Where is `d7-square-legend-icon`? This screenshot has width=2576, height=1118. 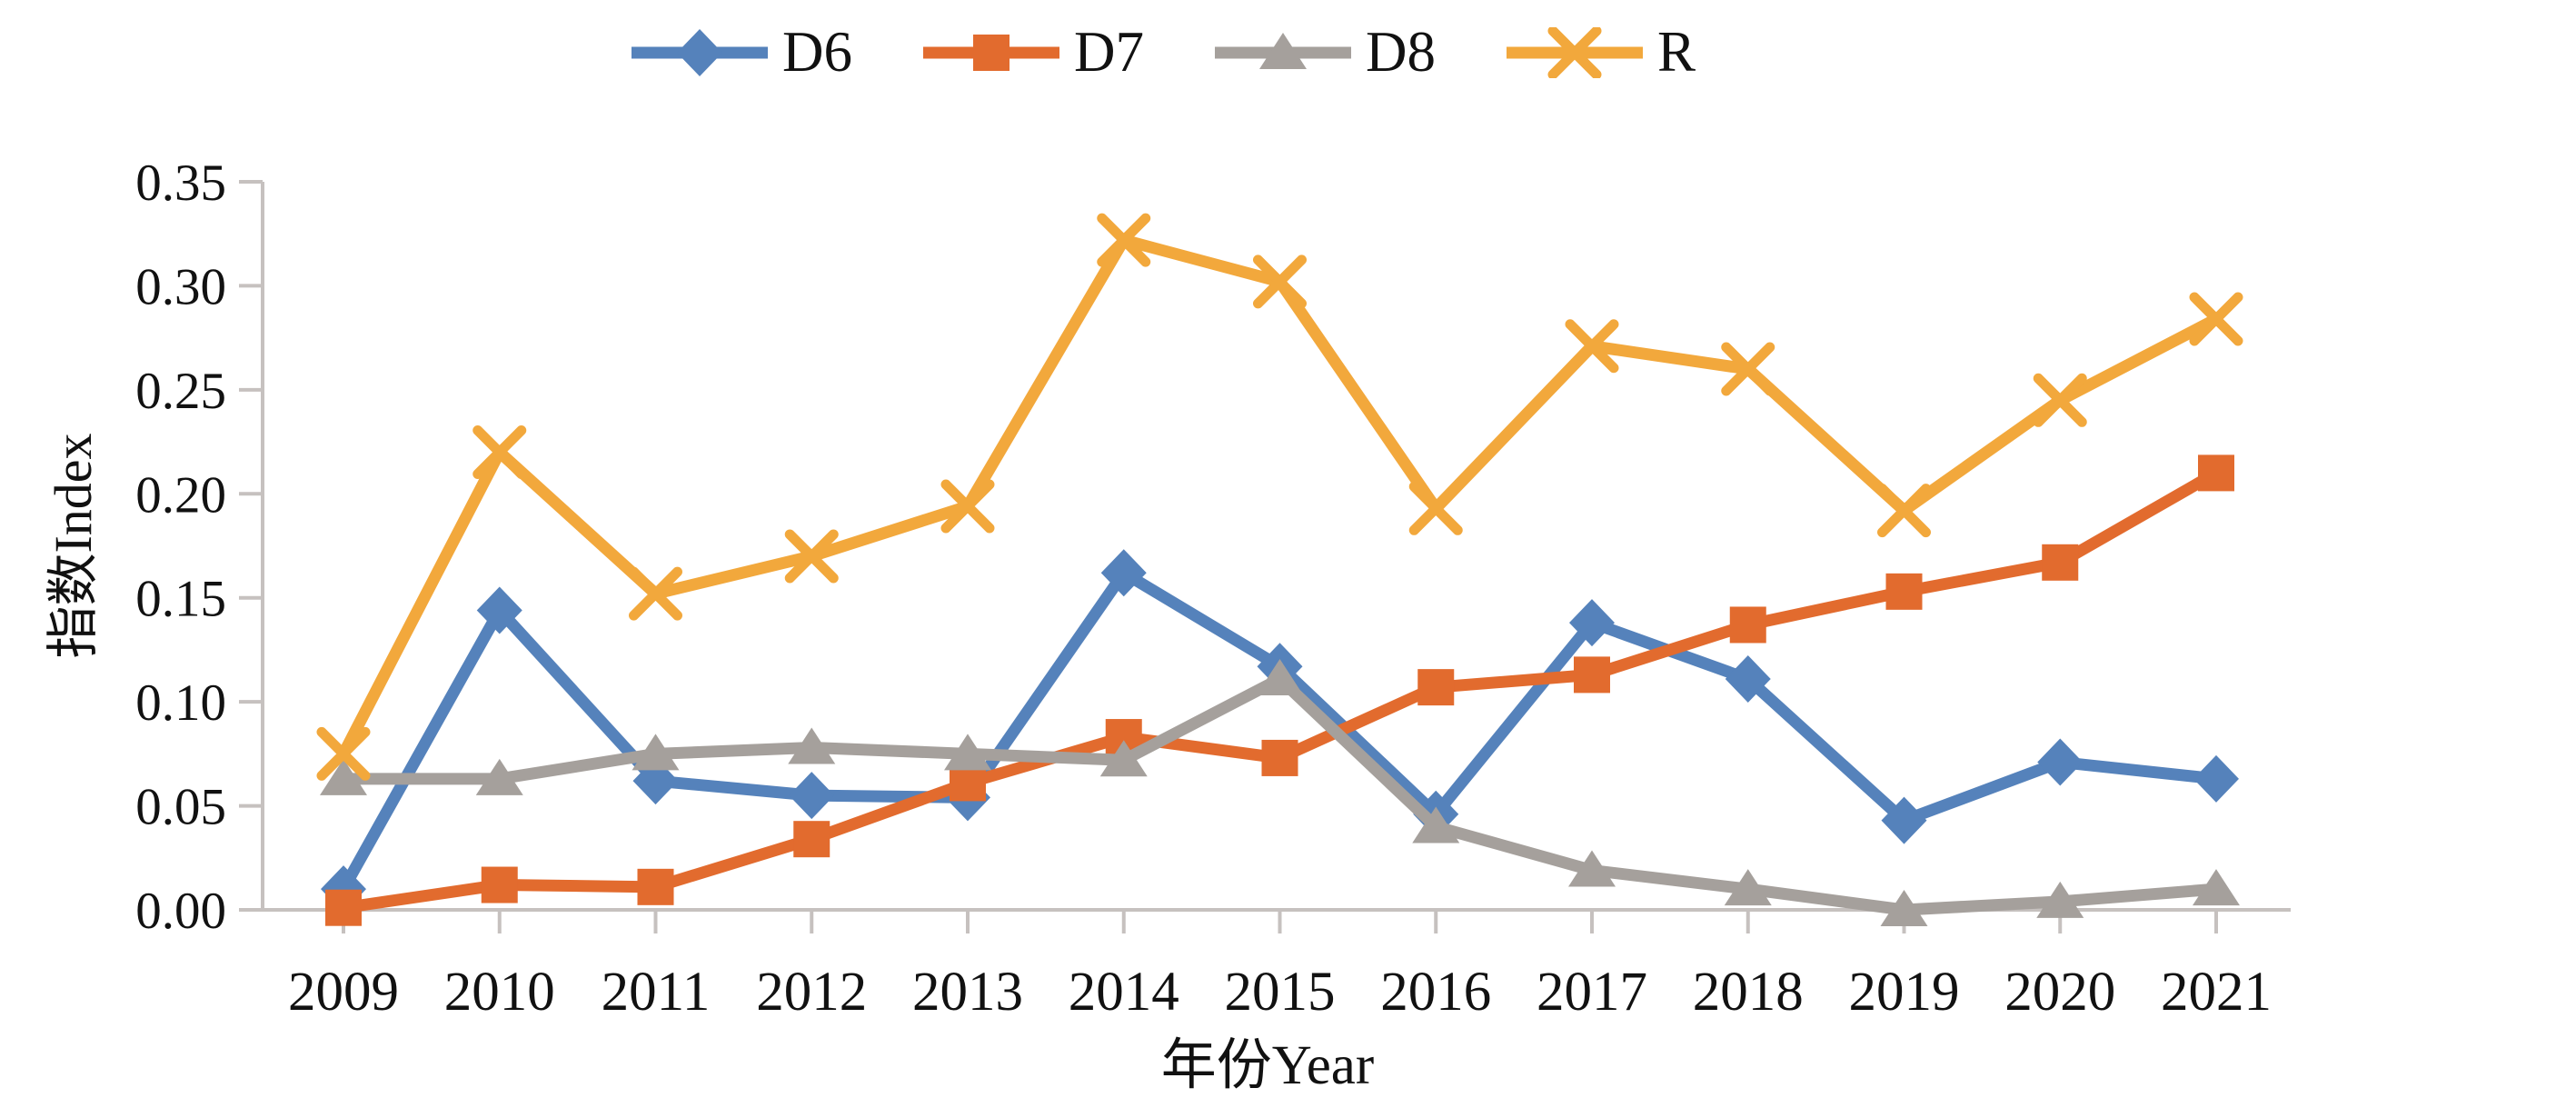 d7-square-legend-icon is located at coordinates (991, 52).